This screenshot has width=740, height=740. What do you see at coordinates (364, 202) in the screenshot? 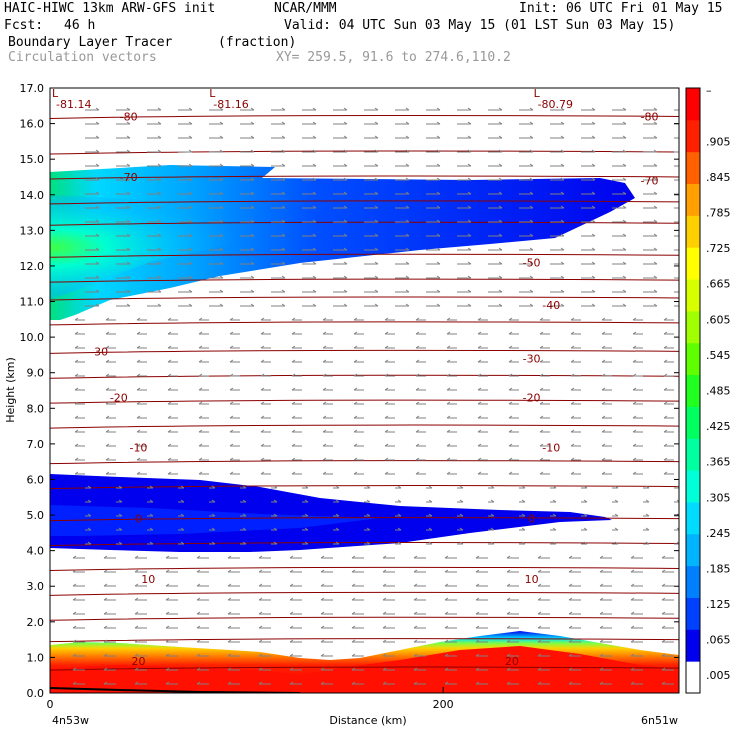
I see `isotherm-line` at bounding box center [364, 202].